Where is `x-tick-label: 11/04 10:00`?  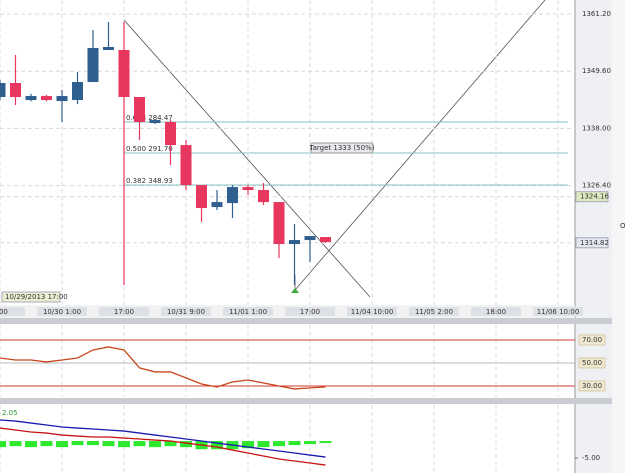 x-tick-label: 11/04 10:00 is located at coordinates (372, 312).